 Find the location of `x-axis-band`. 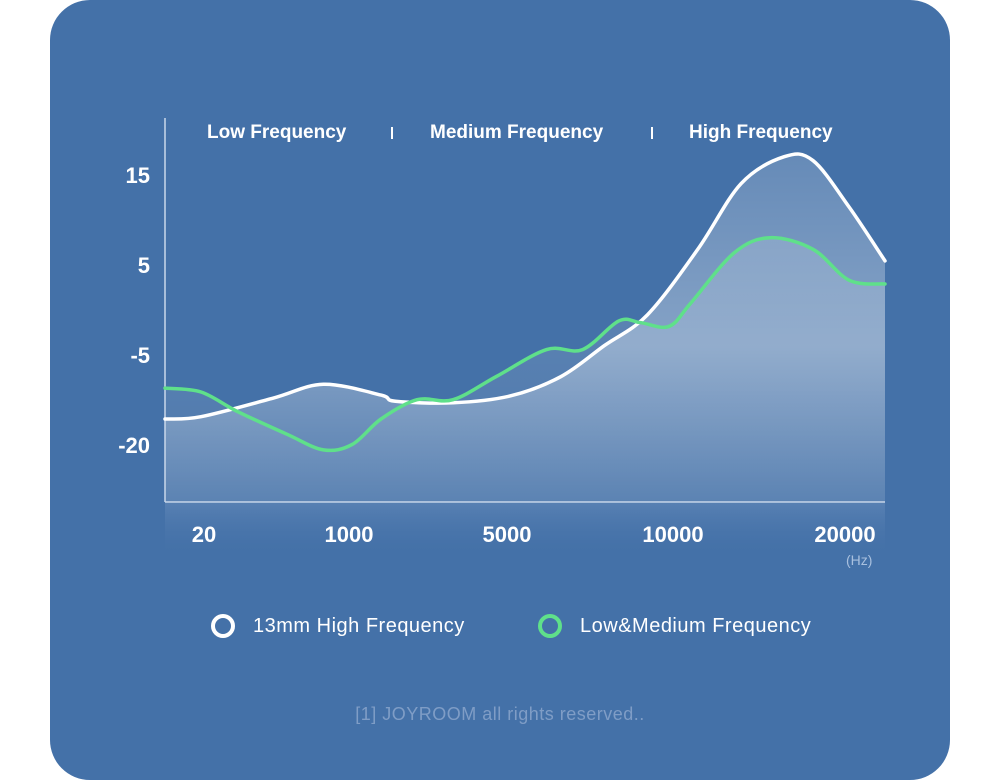

x-axis-band is located at coordinates (525, 530).